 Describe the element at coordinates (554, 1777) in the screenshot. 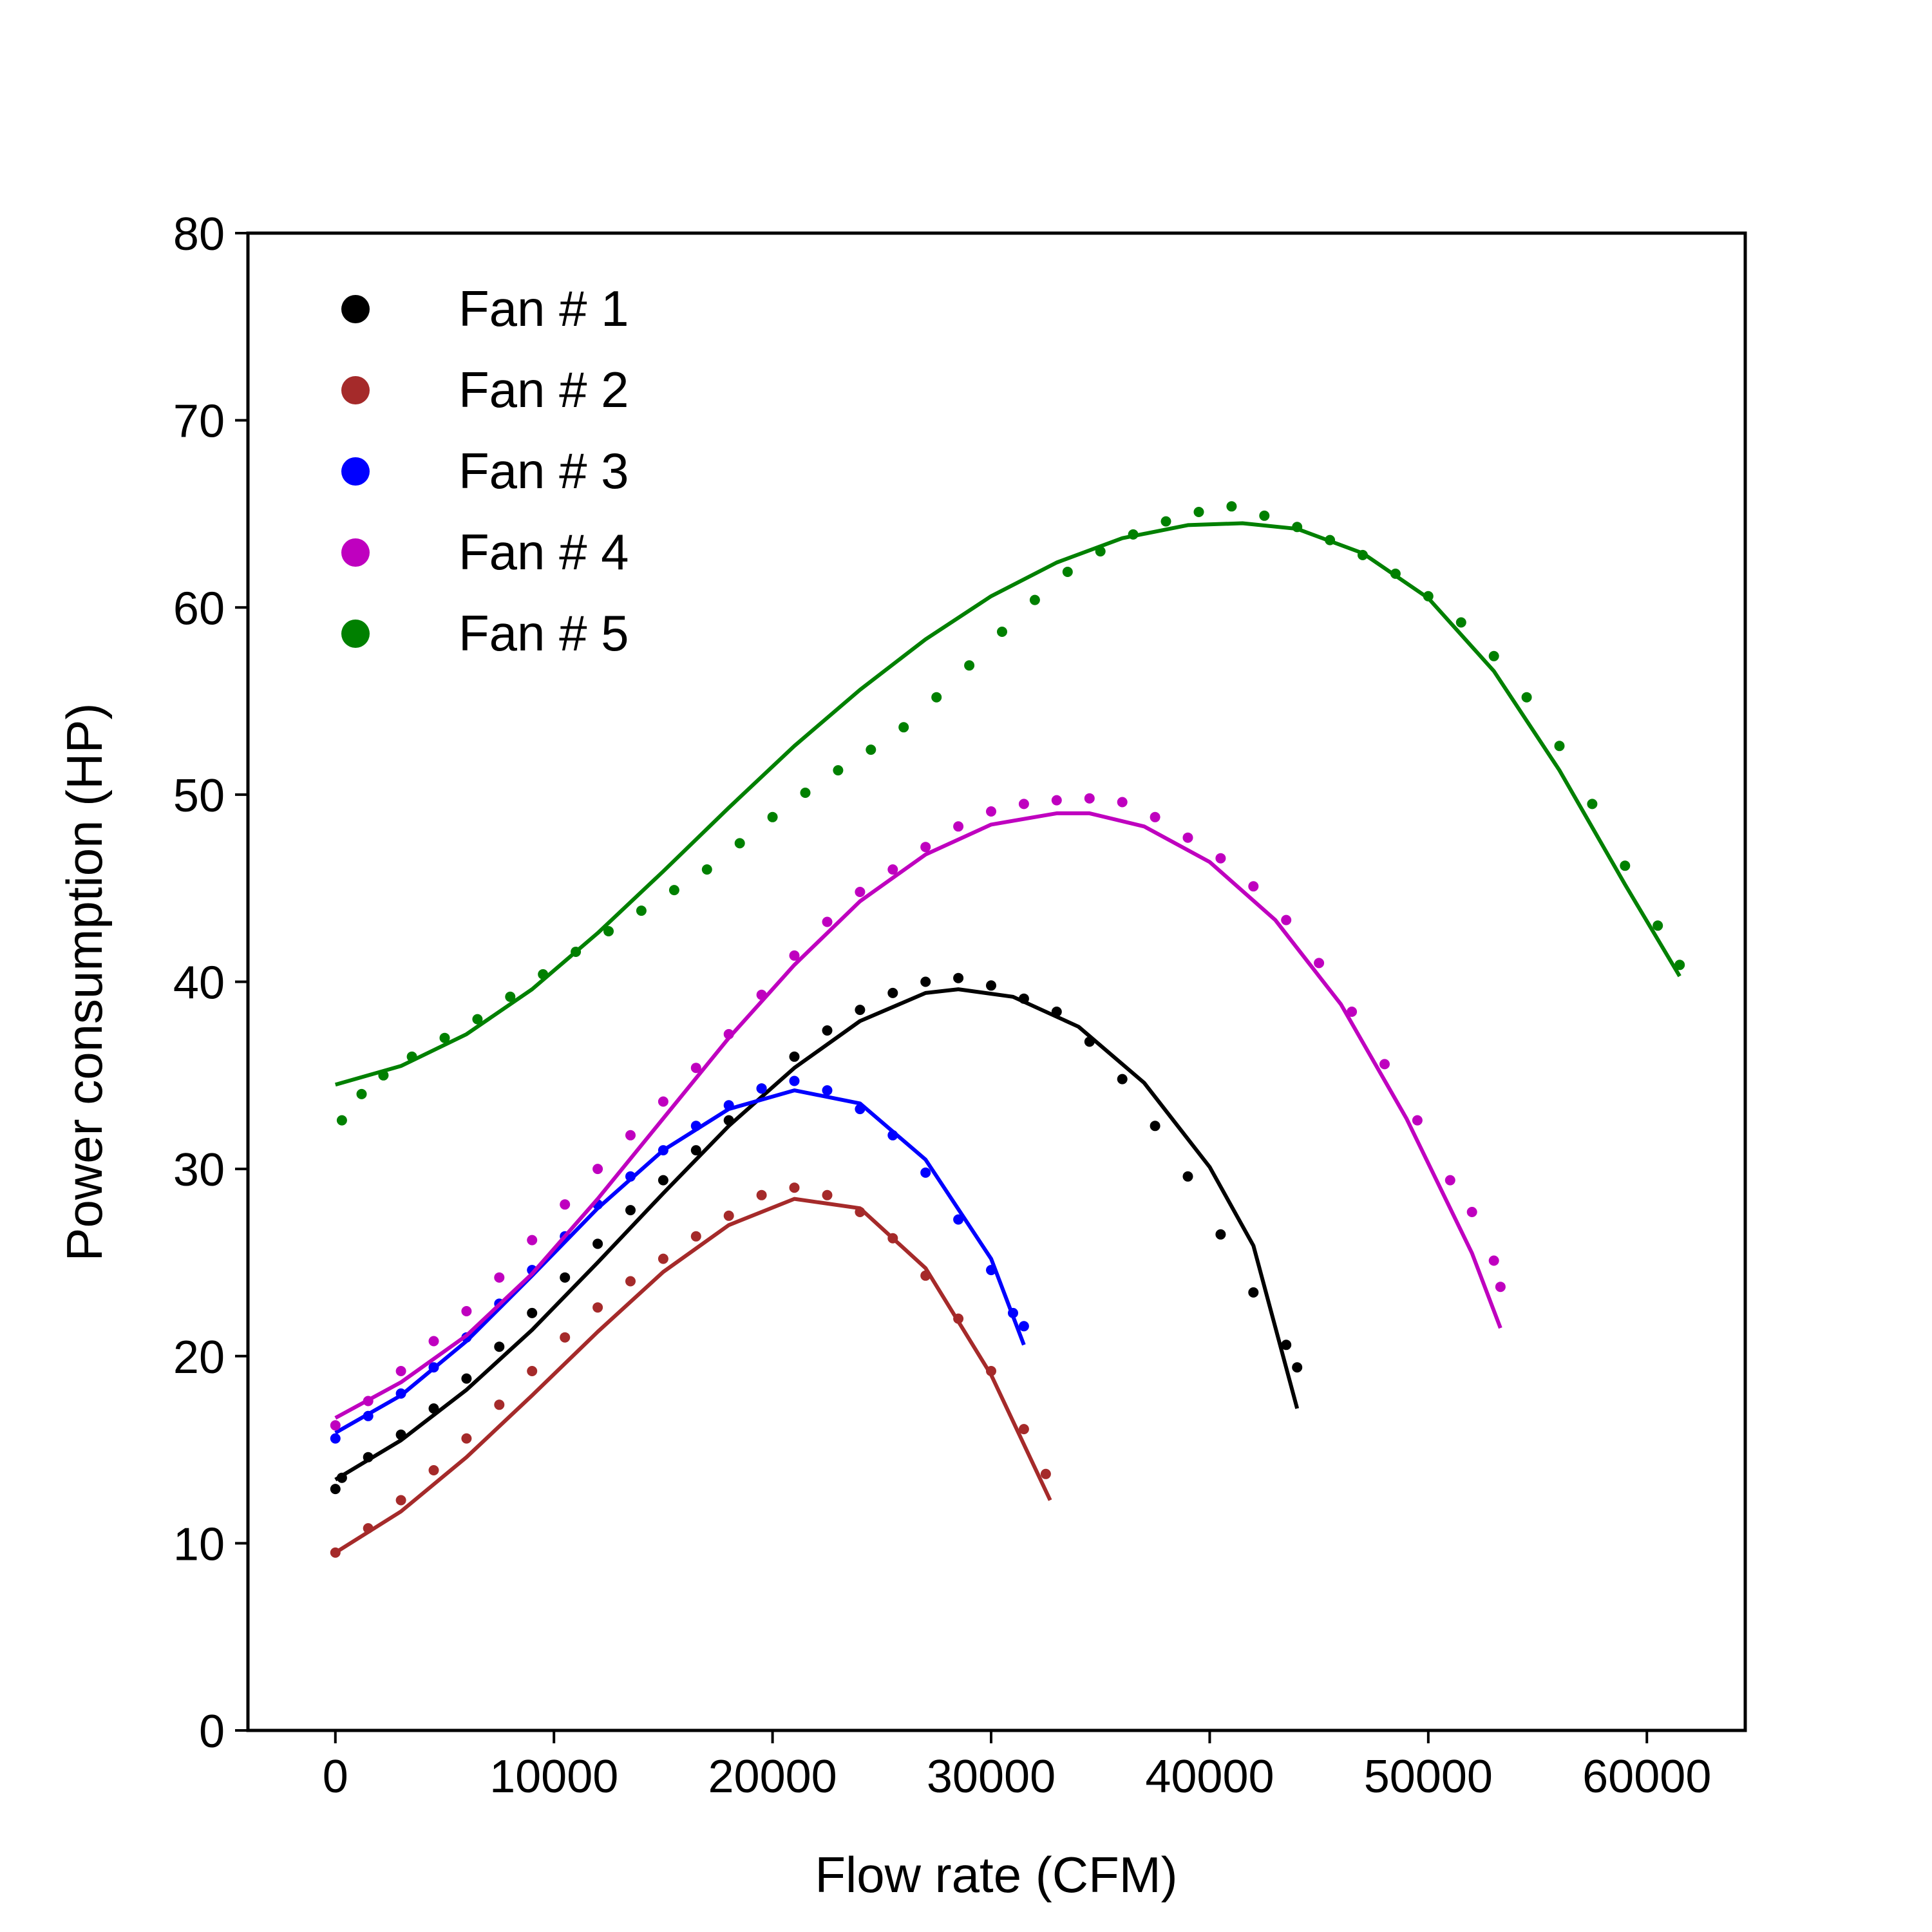

I see `x-tick-label: 10000` at that location.